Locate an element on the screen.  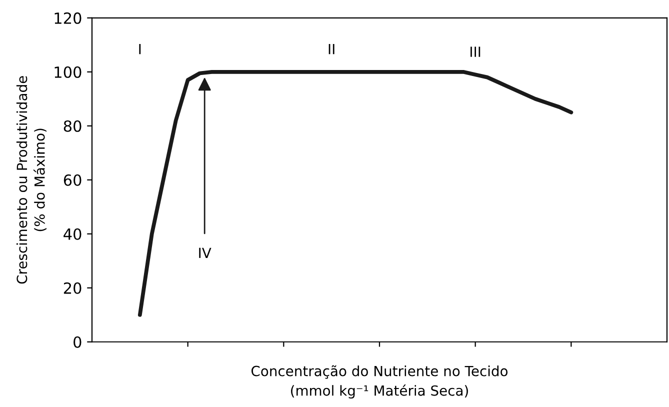
annotation: I is located at coordinates (140, 49).